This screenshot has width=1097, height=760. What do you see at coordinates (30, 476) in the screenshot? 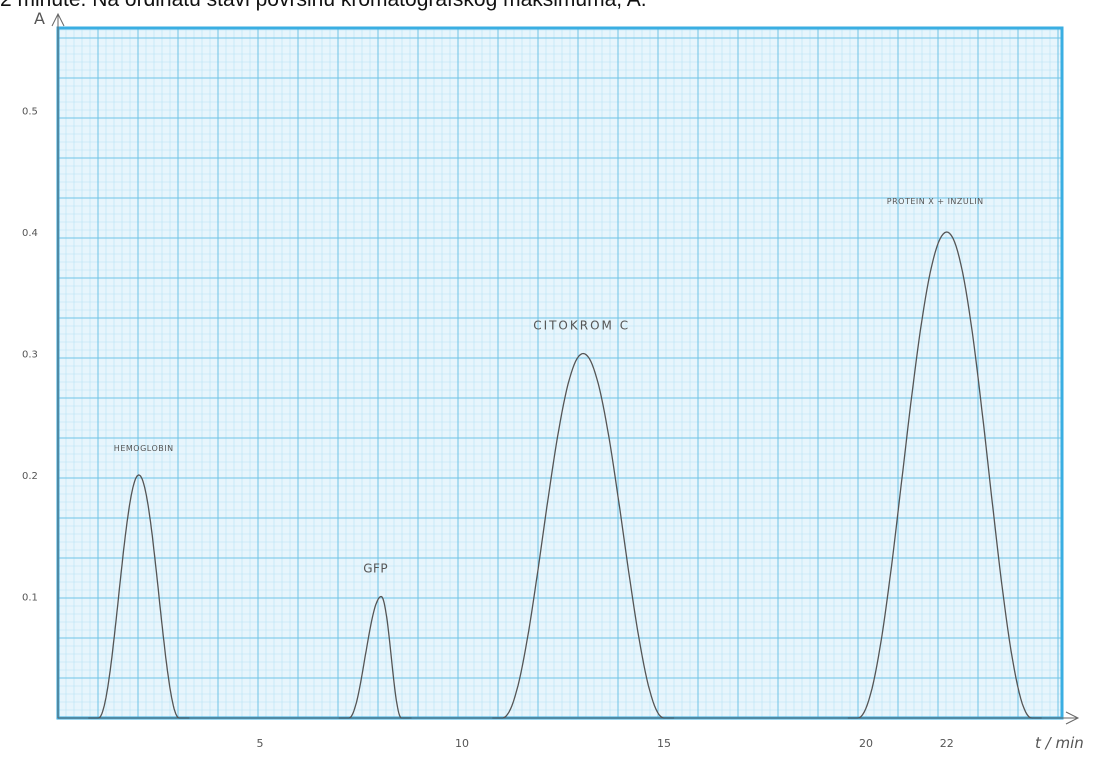
I see `y-tick-label: 0.2` at bounding box center [30, 476].